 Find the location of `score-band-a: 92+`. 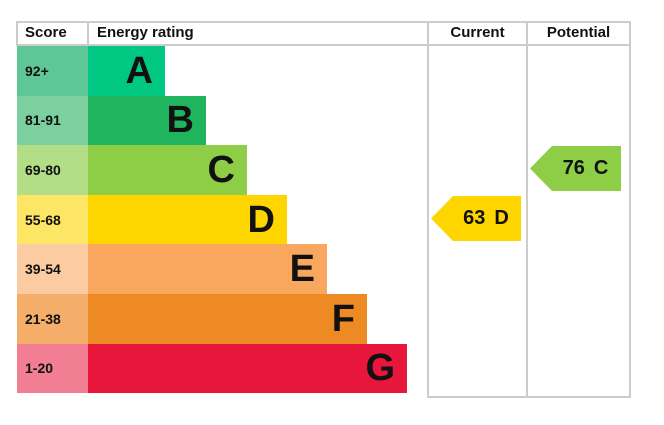

score-band-a: 92+ is located at coordinates (52, 71).